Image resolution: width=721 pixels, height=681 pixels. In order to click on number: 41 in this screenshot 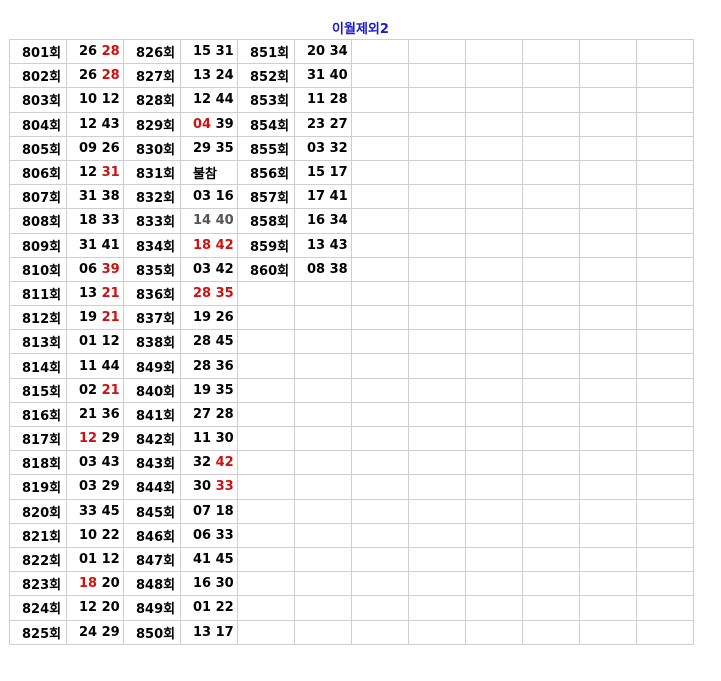, I will do `click(202, 560)`.